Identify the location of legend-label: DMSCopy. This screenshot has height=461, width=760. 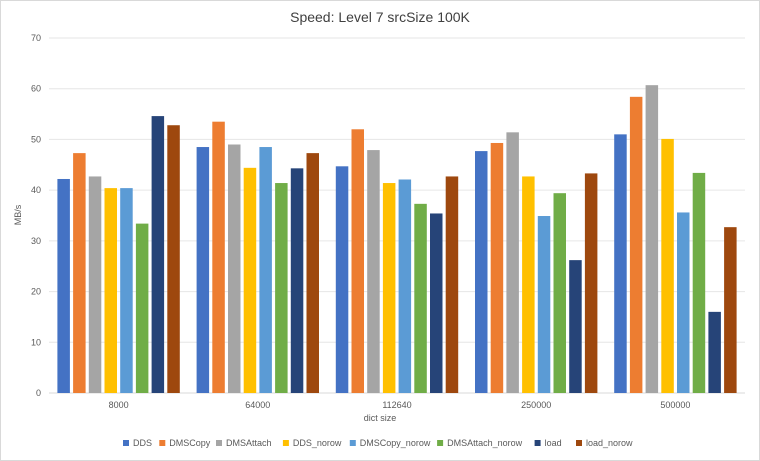
(190, 443).